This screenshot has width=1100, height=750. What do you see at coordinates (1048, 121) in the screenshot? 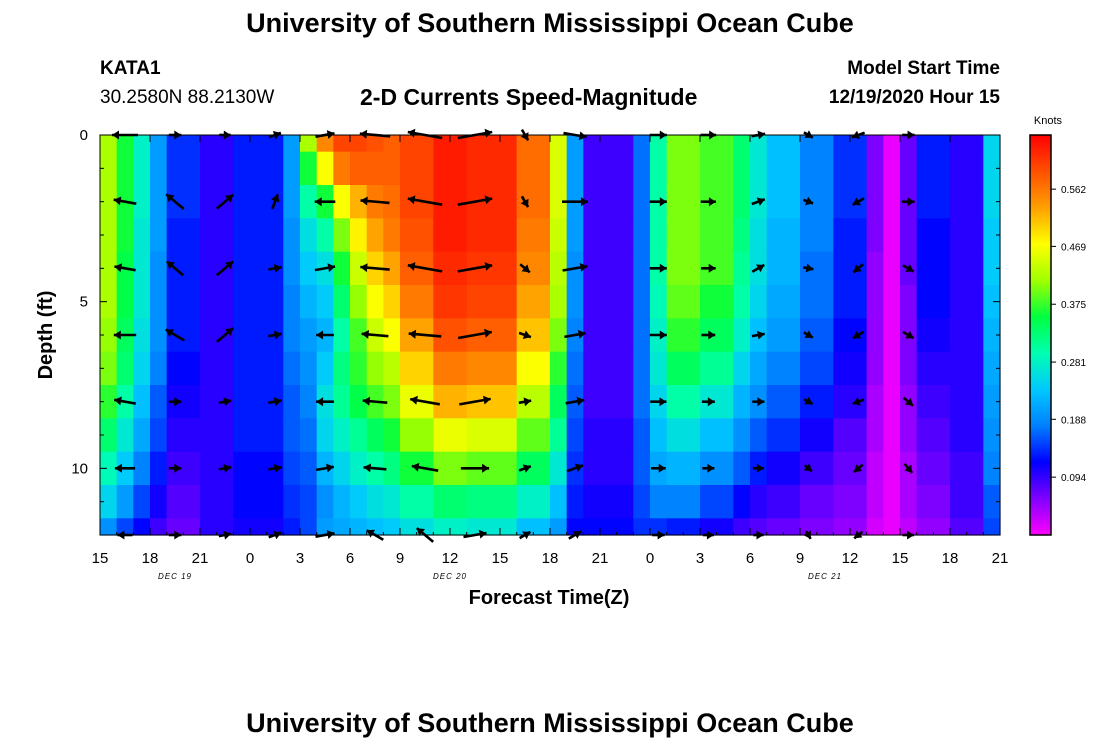
I see `colorbar-label: Knots` at bounding box center [1048, 121].